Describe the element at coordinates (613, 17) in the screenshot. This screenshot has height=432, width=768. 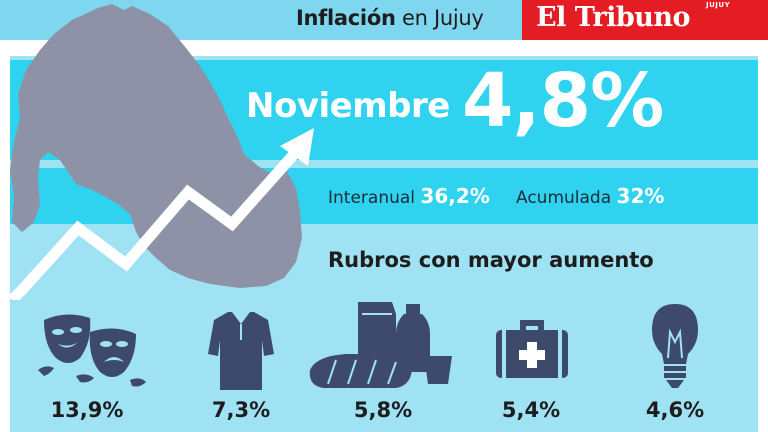
I see `brand-logo-text: El Tribuno` at that location.